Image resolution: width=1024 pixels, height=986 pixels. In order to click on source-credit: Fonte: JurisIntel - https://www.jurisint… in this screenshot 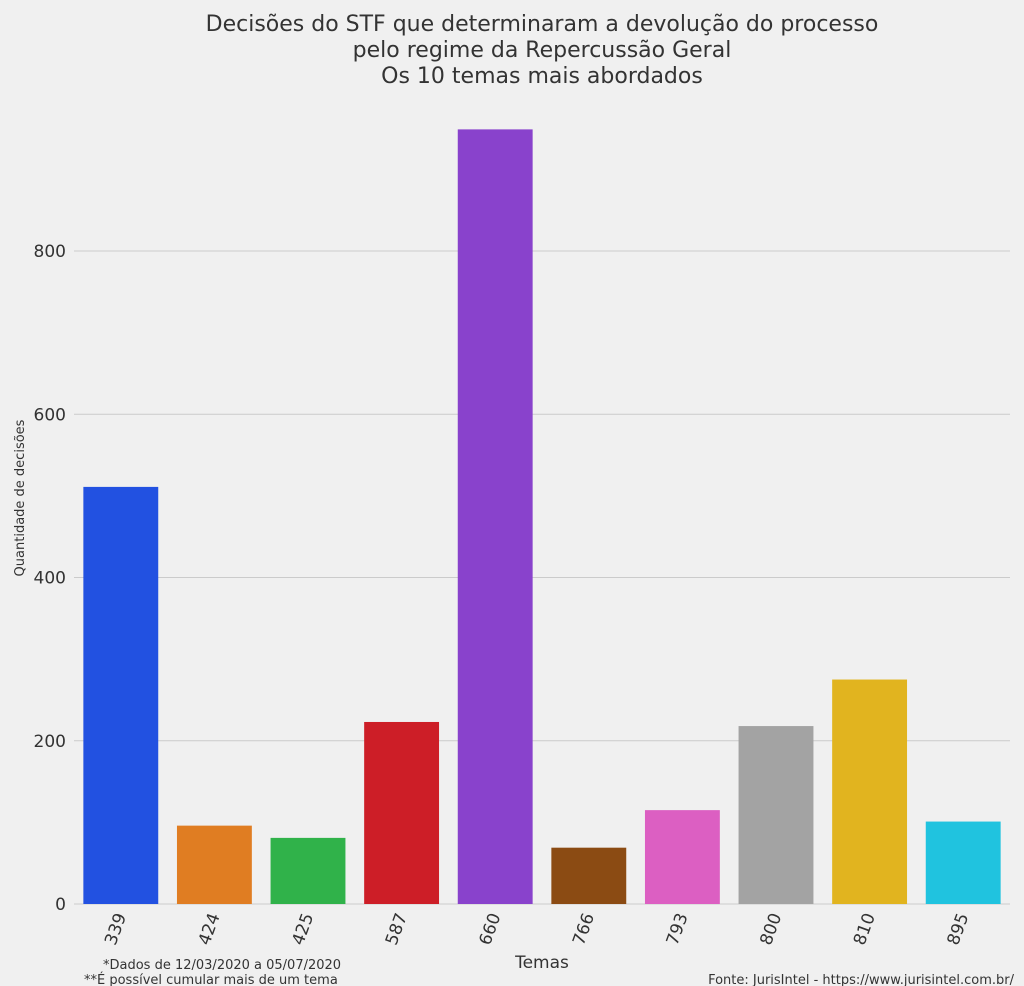, I will do `click(861, 979)`.